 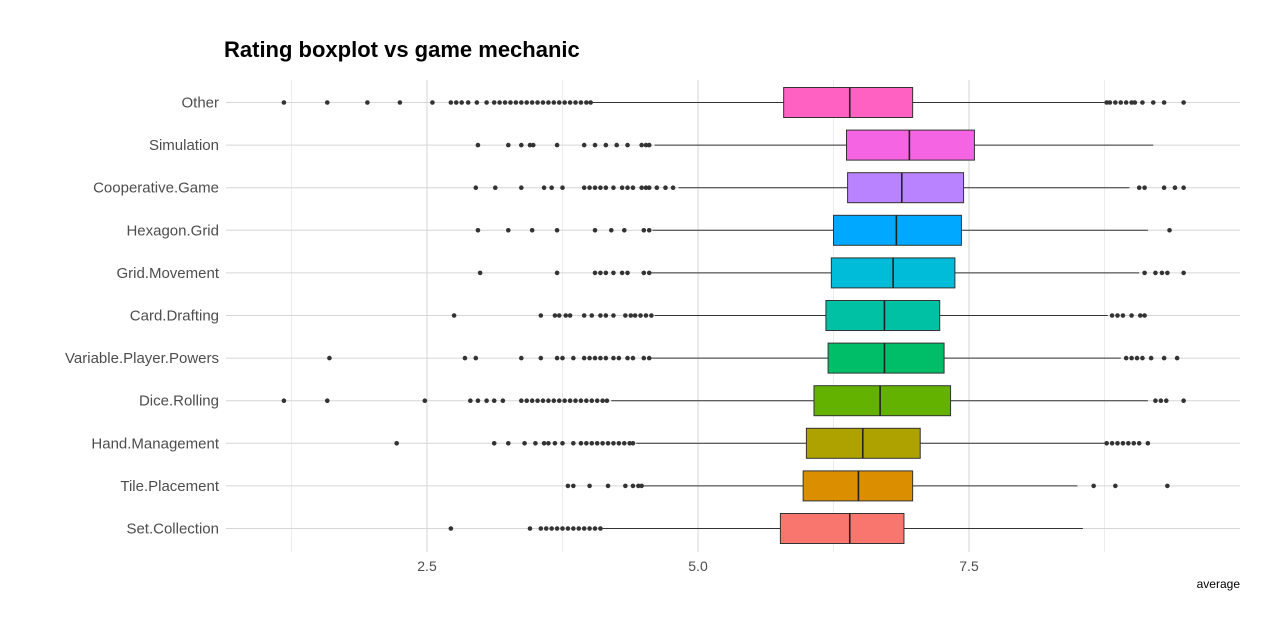 I want to click on category-label: Hexagon.Grid, so click(x=172, y=230).